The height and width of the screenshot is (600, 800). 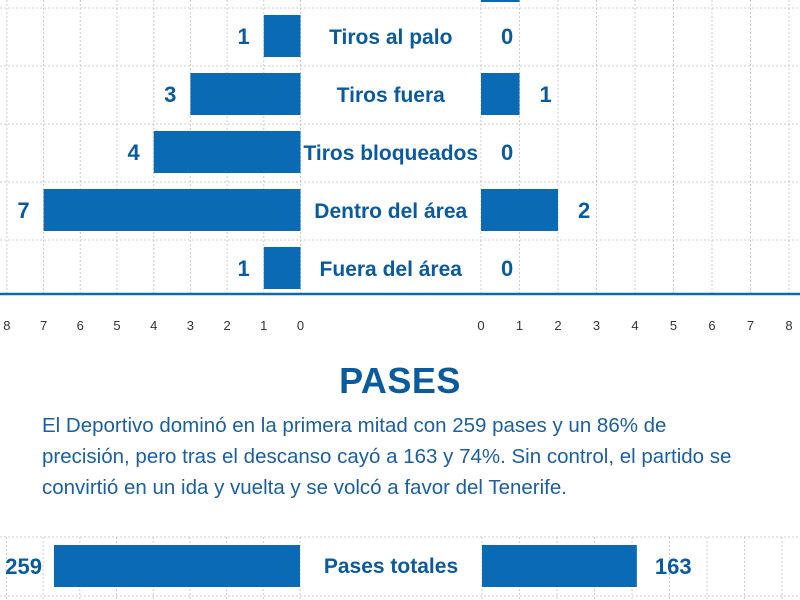 What do you see at coordinates (673, 566) in the screenshot?
I see `value-label-right: 163` at bounding box center [673, 566].